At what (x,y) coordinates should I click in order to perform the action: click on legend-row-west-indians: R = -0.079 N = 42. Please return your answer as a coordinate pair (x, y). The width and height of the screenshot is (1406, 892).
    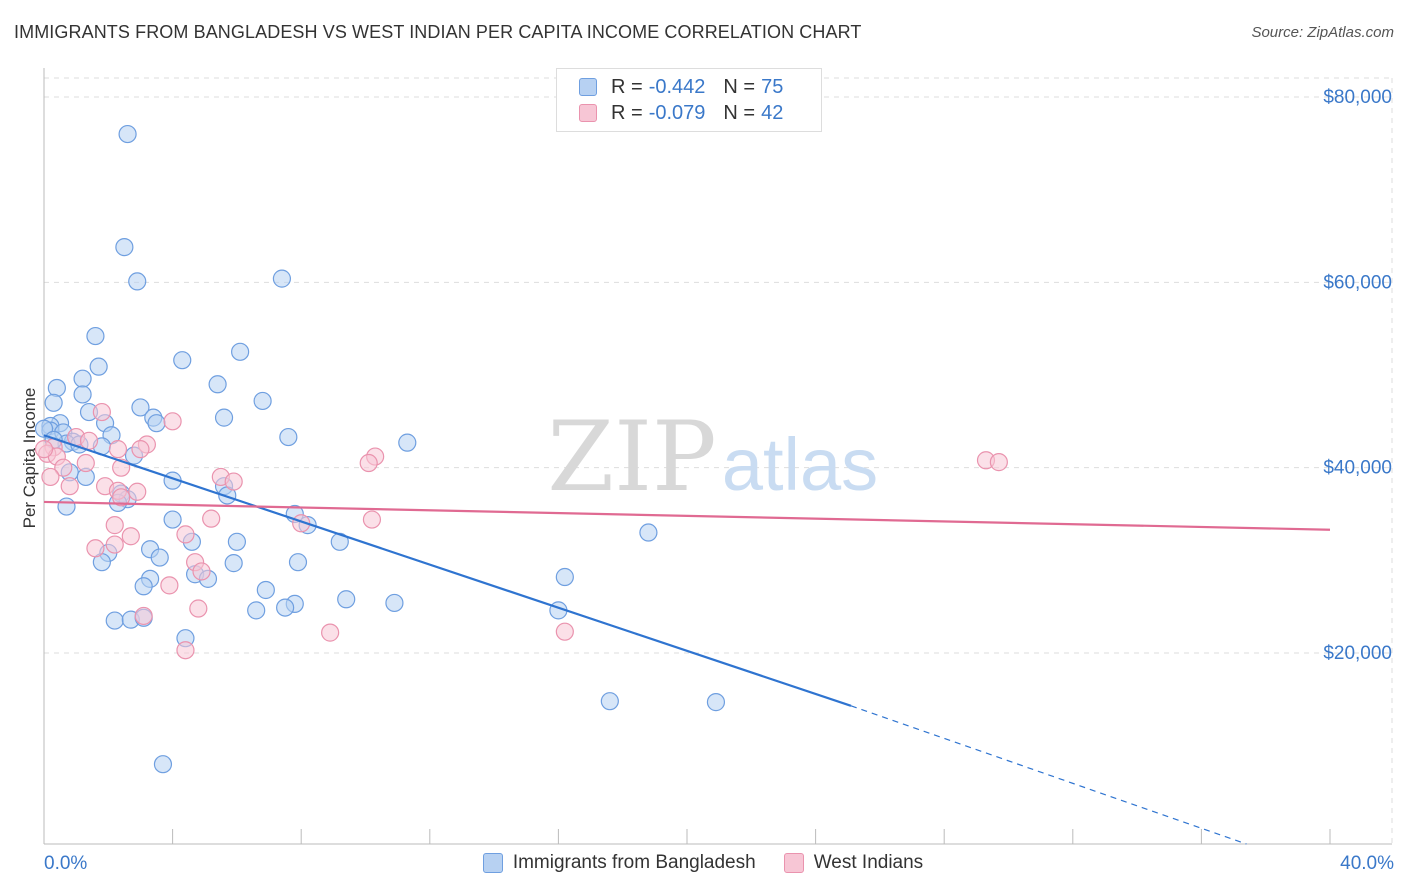
    Looking at the image, I should click on (681, 113).